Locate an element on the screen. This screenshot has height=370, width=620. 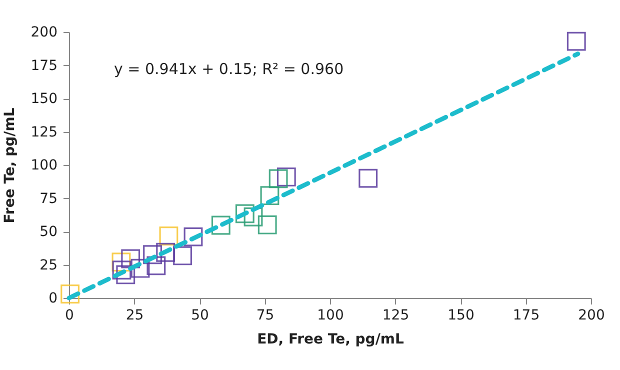
y-tick-label: 100 is located at coordinates (44, 166).